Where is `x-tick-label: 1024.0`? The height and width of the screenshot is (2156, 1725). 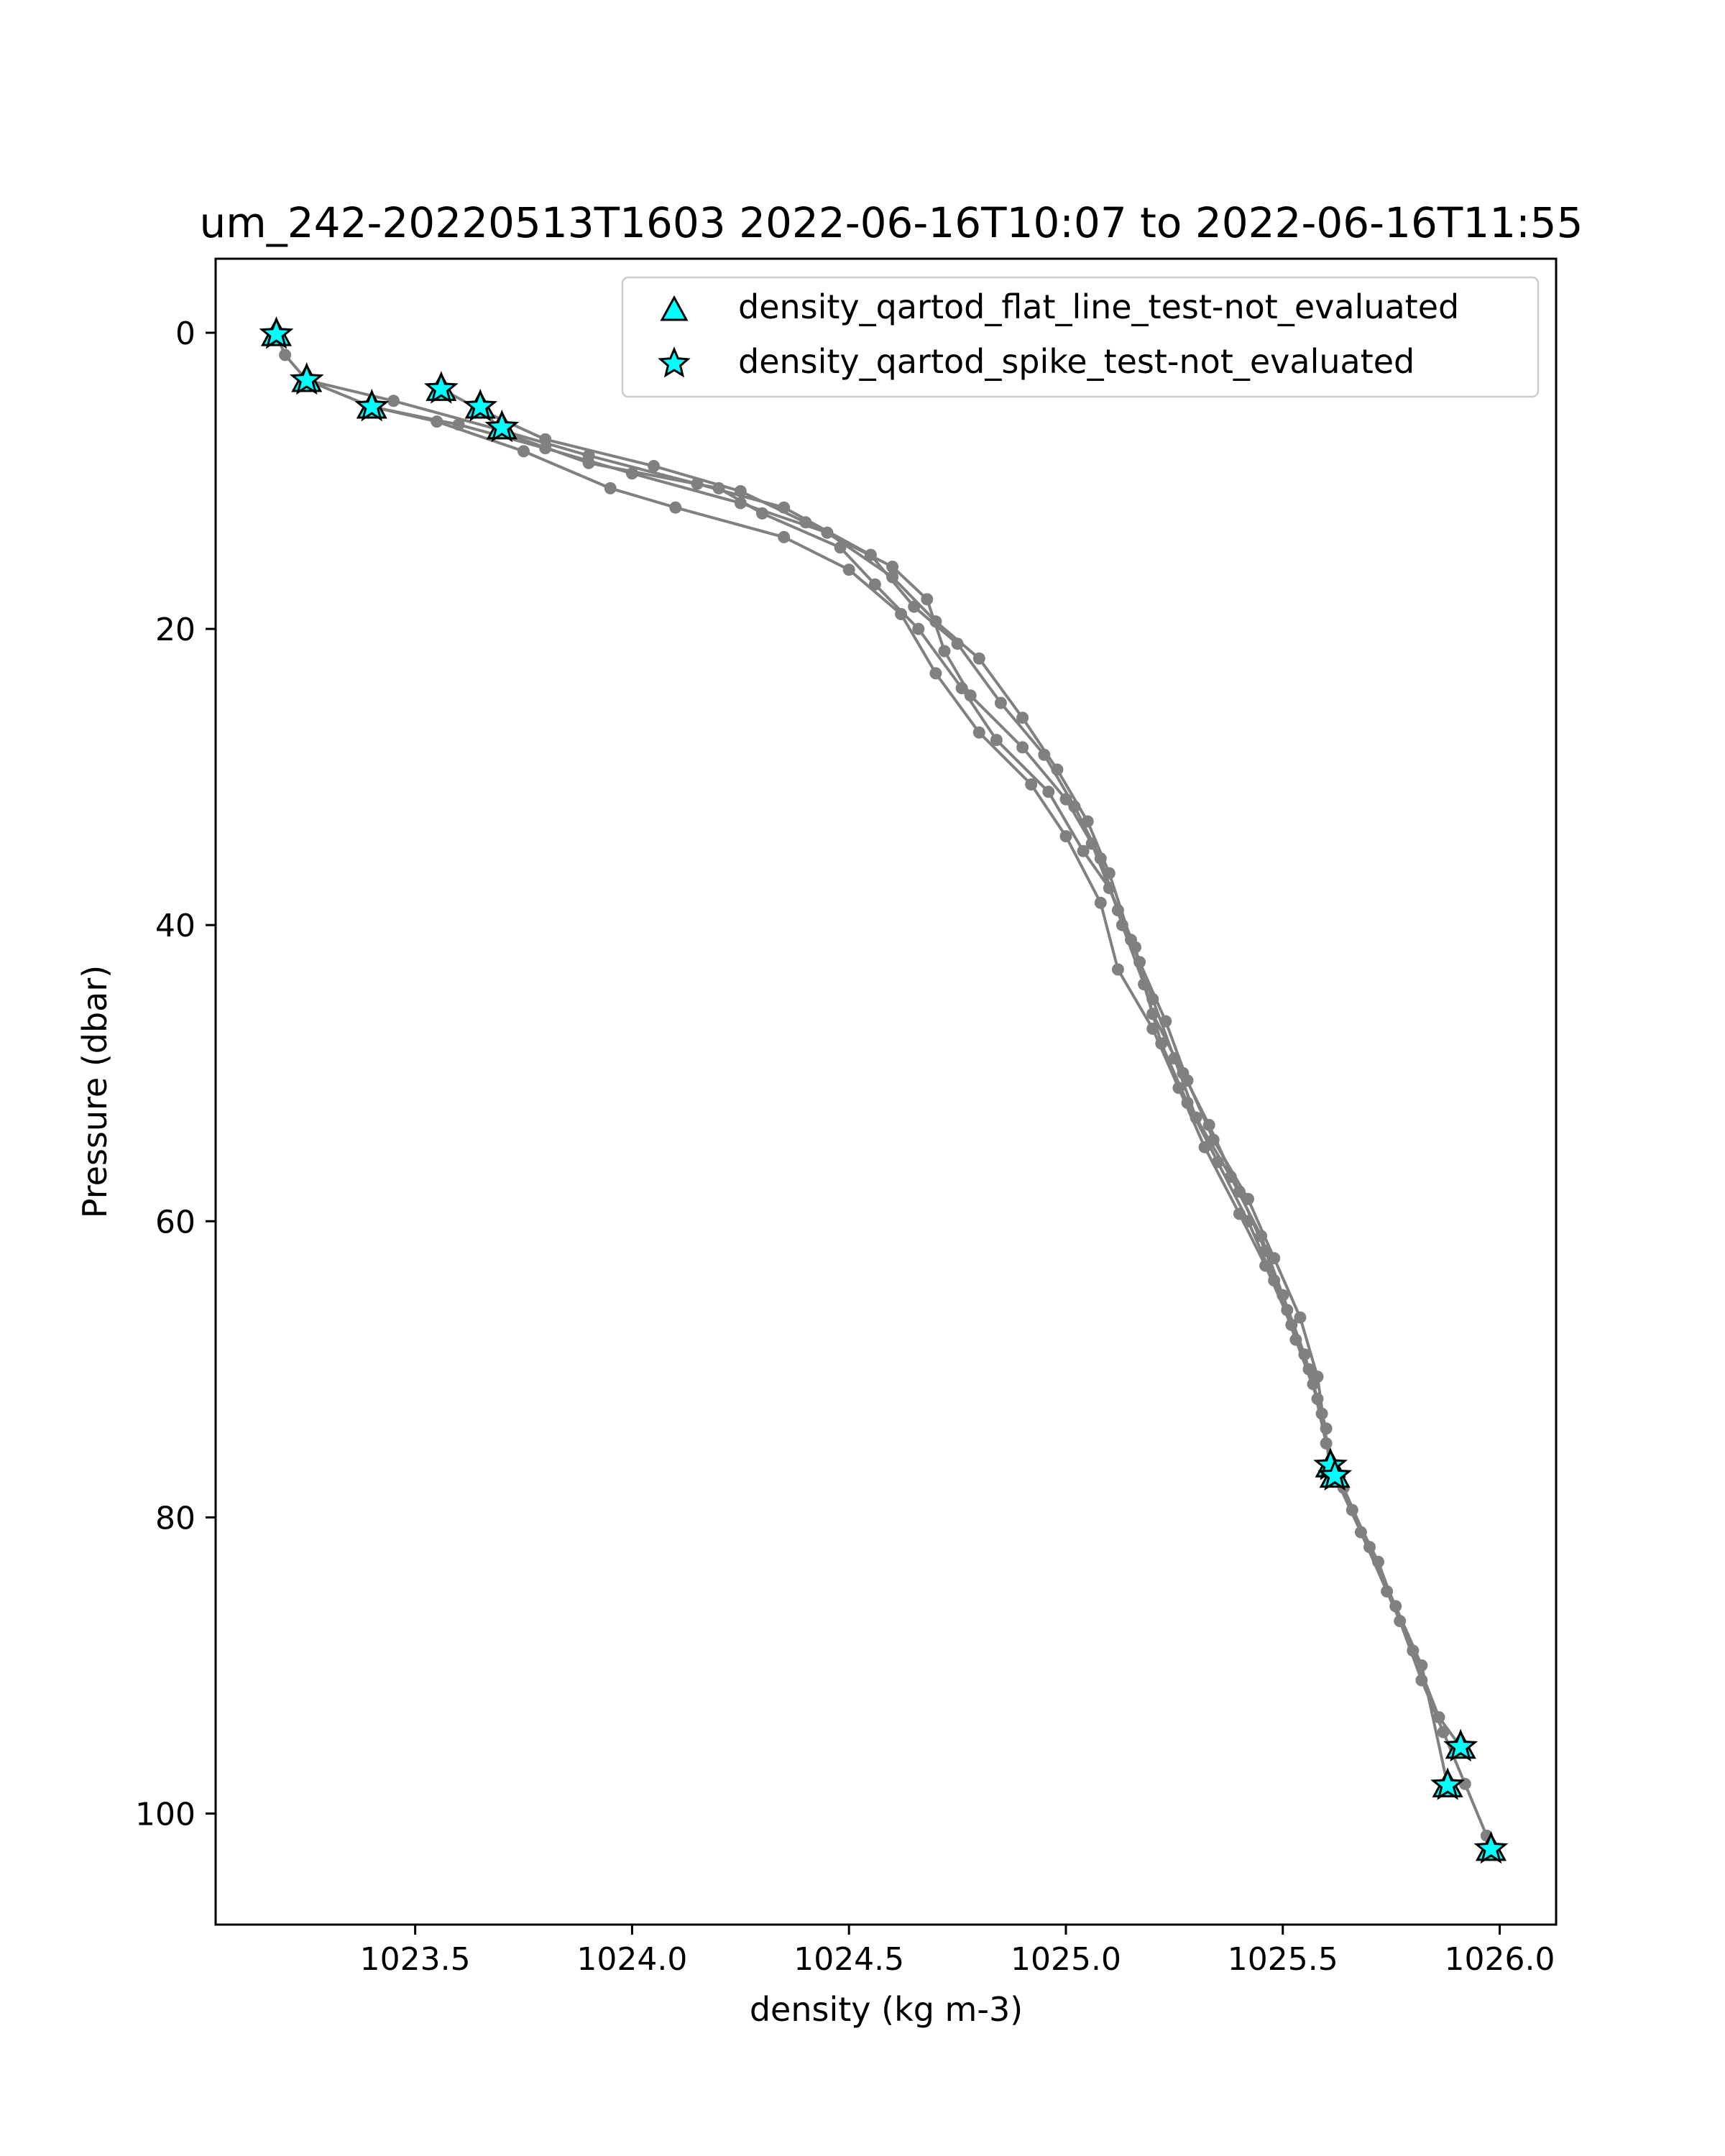
x-tick-label: 1024.0 is located at coordinates (631, 1959).